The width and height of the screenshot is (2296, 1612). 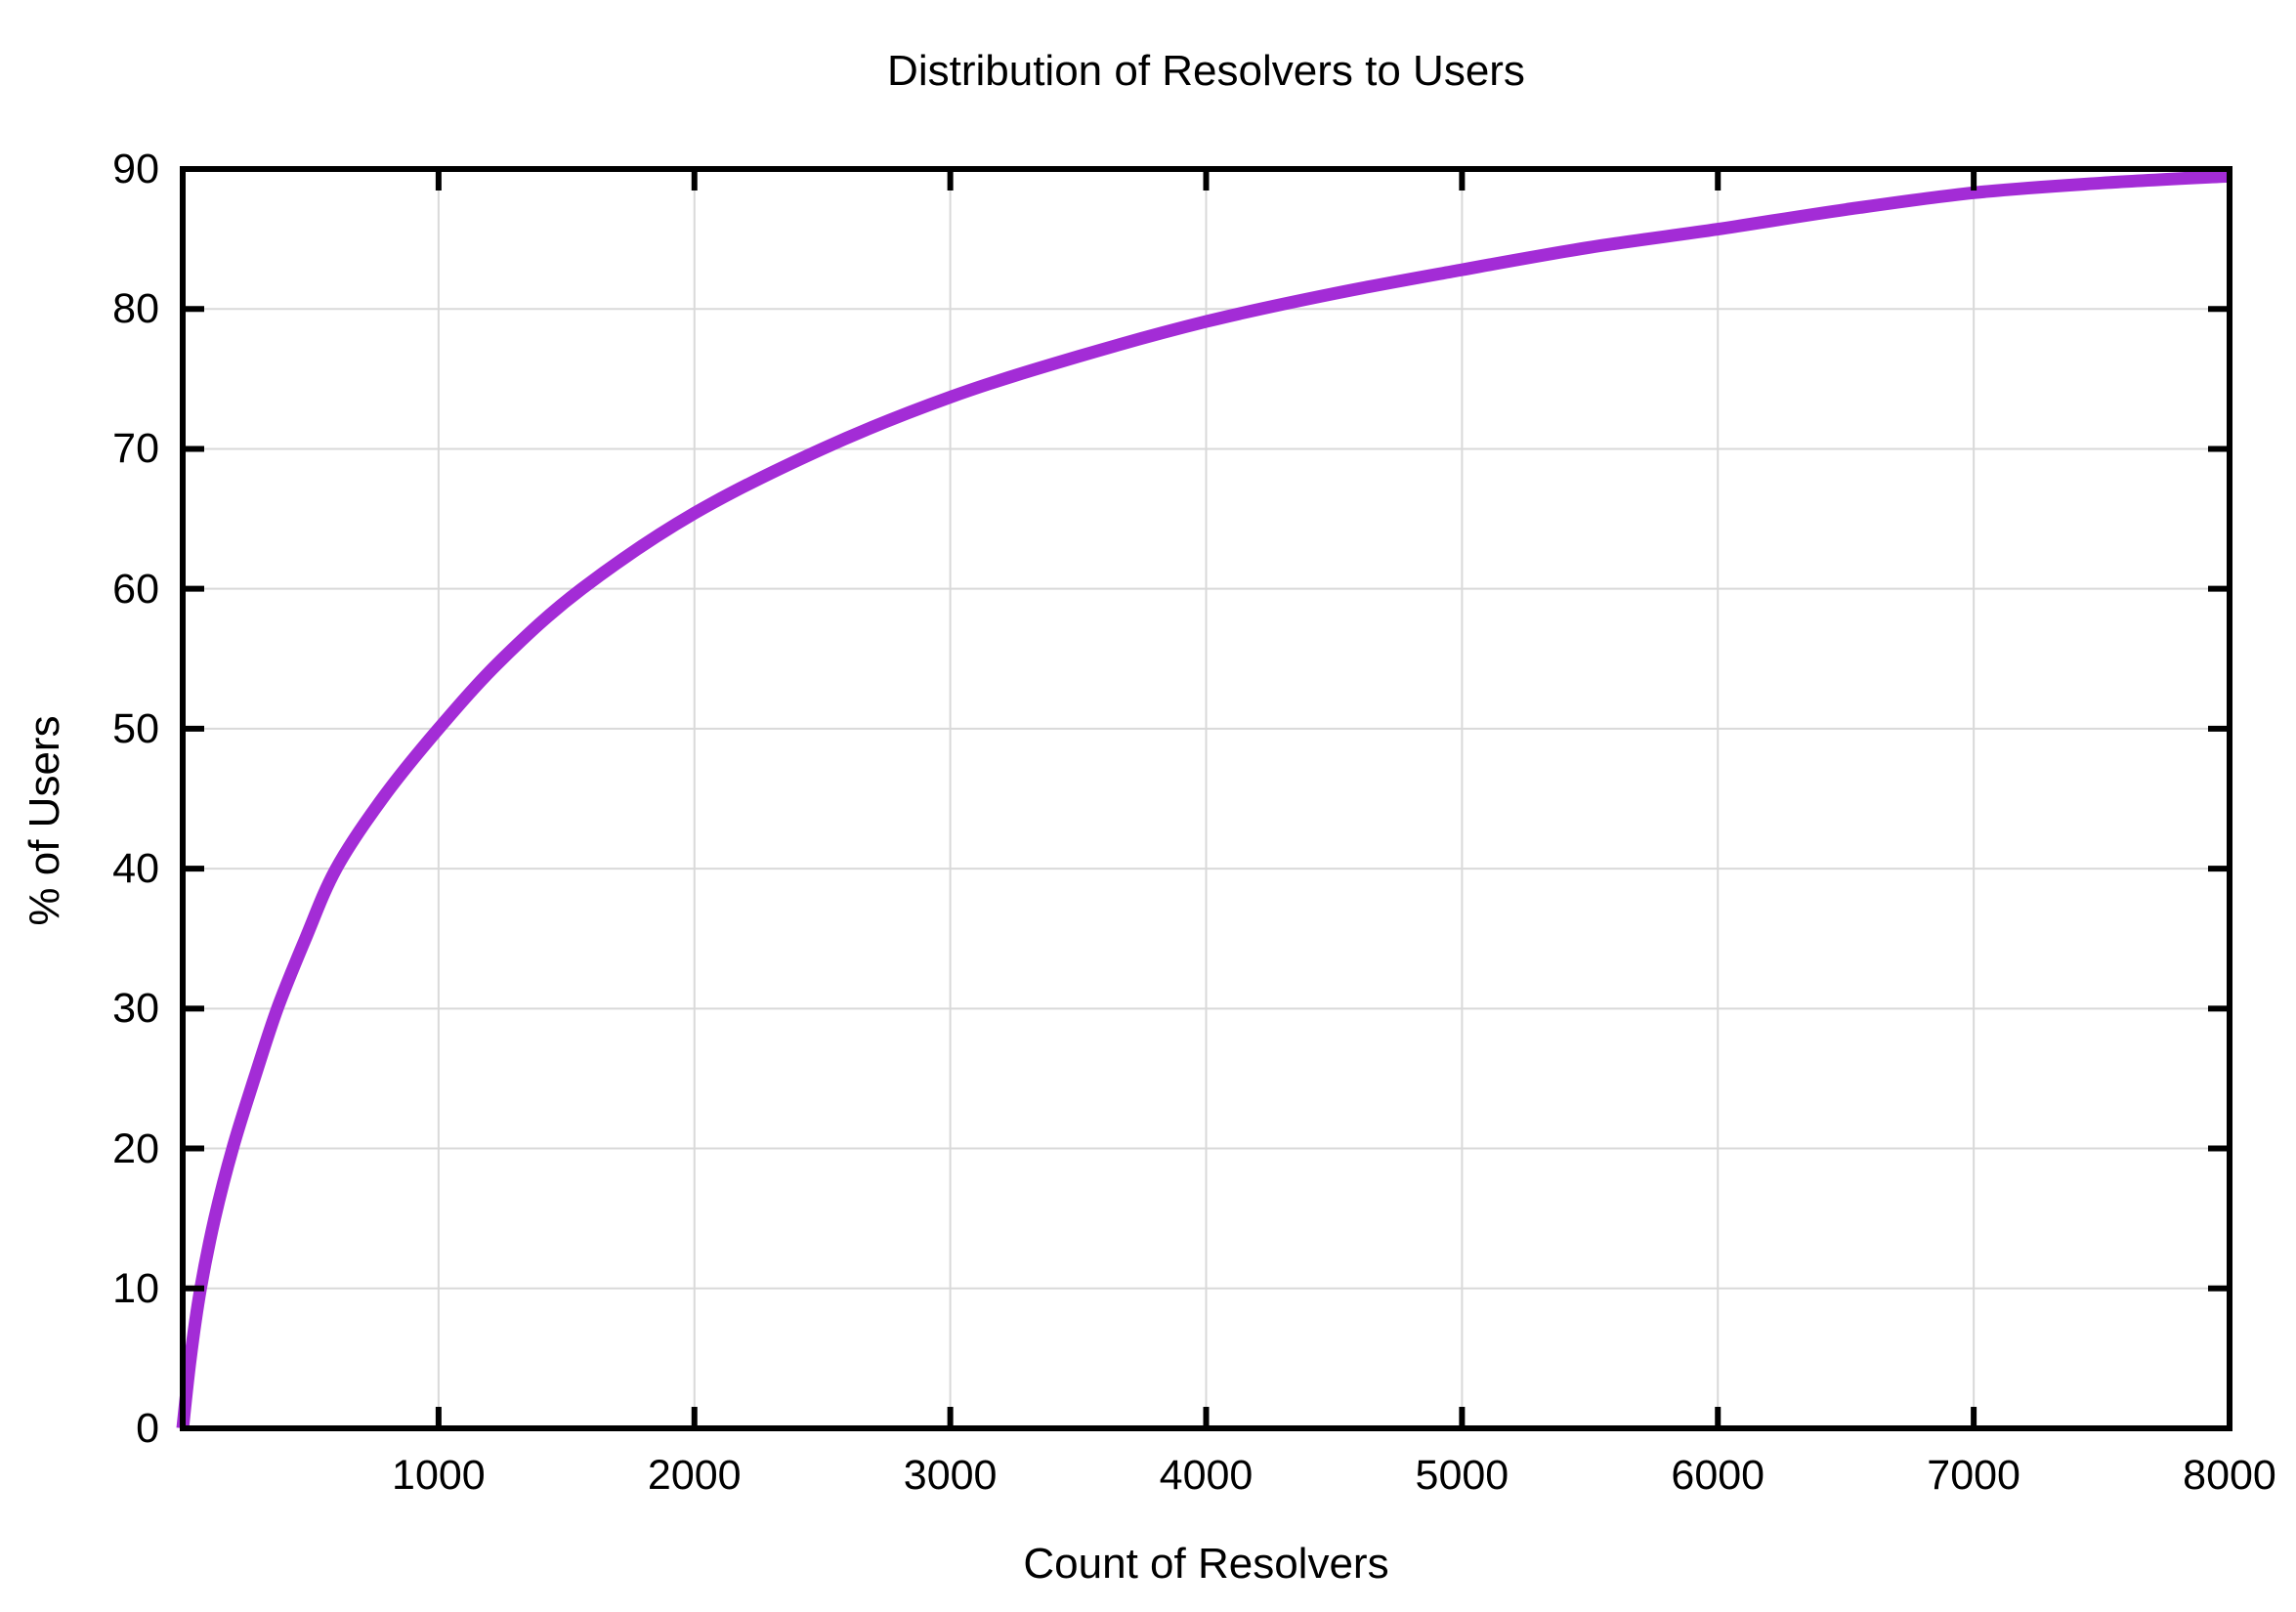 I want to click on x-tick-label: 3000, so click(x=950, y=1475).